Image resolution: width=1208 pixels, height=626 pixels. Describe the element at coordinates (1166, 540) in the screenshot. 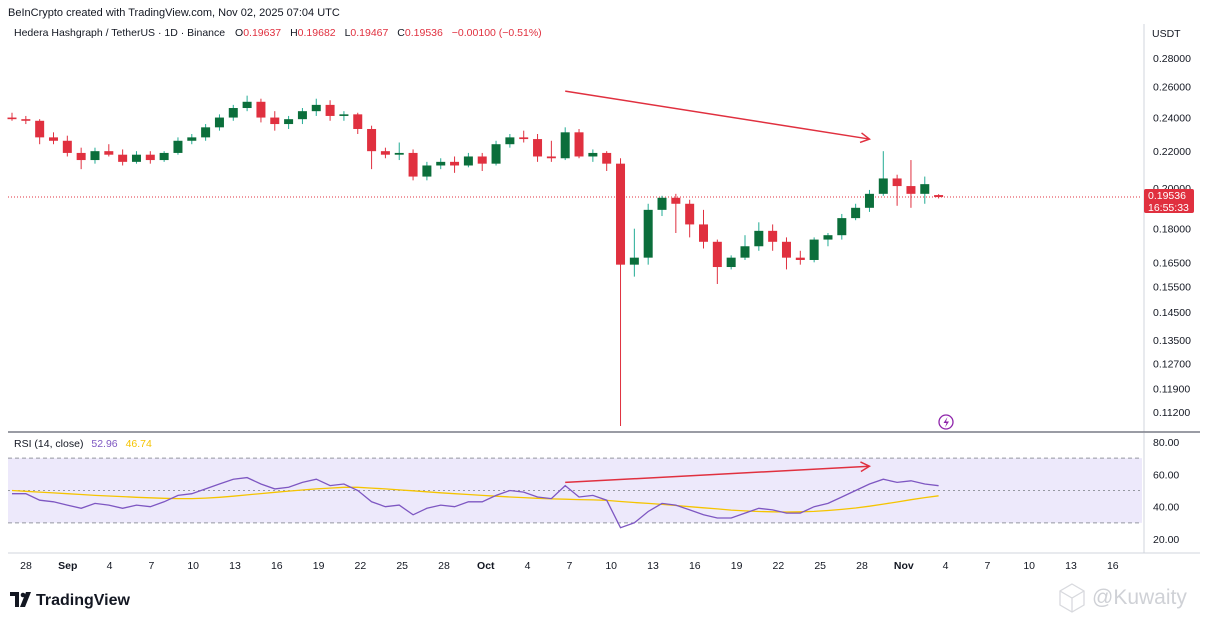

I see `rsi-tick-3: 20.00` at that location.